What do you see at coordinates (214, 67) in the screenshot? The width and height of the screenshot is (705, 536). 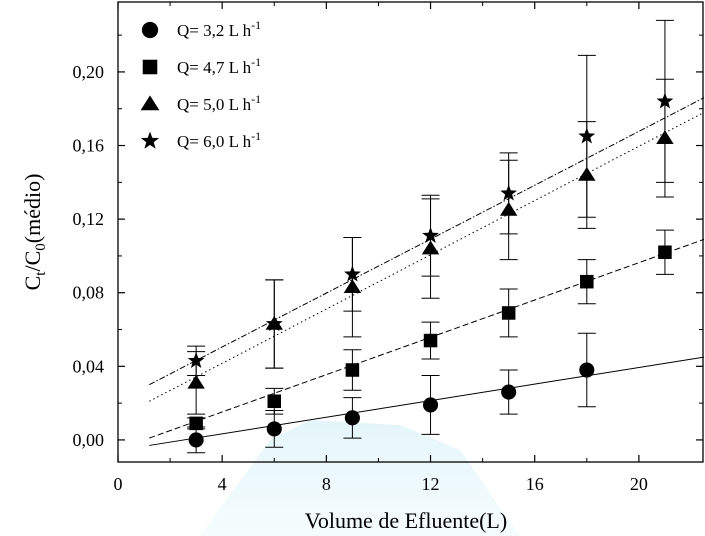 I see `legend-label-text: Q= 4,7 L h` at bounding box center [214, 67].